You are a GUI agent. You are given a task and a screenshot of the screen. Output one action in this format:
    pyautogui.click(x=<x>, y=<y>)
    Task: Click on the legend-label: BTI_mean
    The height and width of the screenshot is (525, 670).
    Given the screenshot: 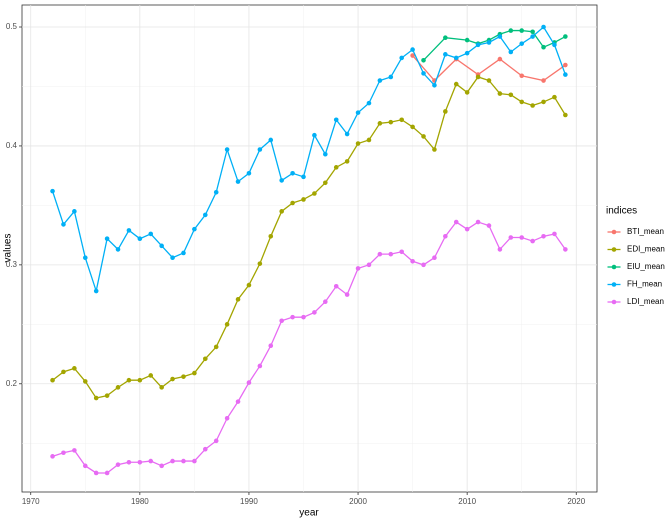 What is the action you would take?
    pyautogui.click(x=645, y=231)
    